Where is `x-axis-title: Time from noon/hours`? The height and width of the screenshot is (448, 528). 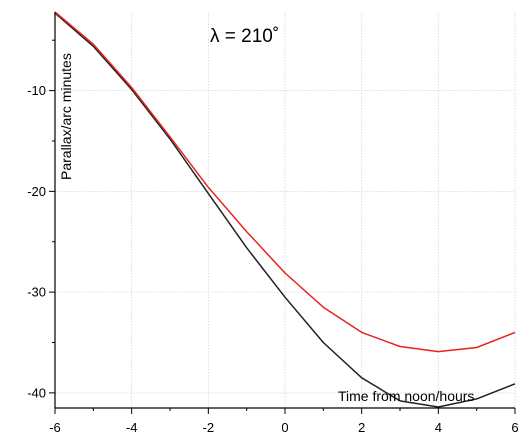
x-axis-title: Time from noon/hours is located at coordinates (406, 396).